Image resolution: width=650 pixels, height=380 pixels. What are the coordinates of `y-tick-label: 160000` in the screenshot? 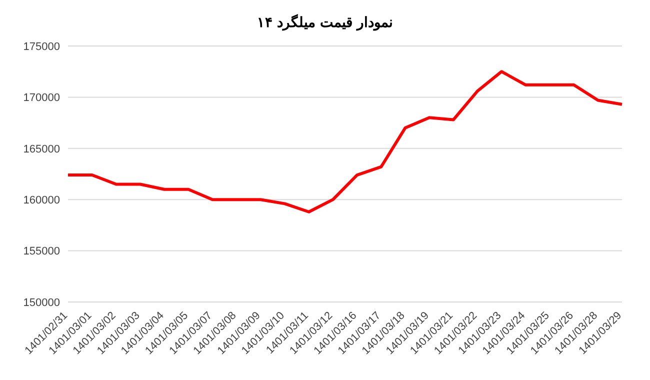 It's located at (41, 200).